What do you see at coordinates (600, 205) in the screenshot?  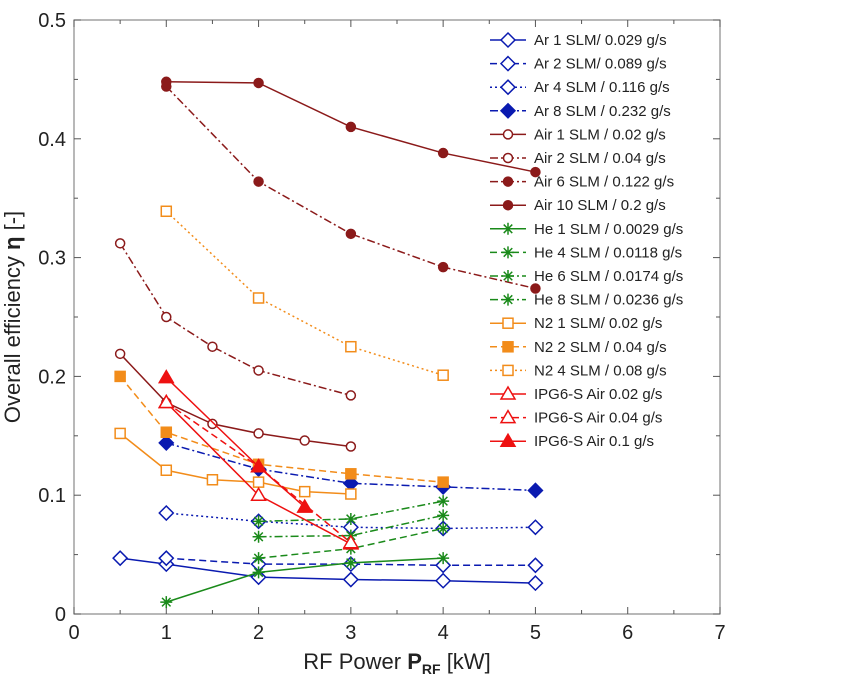 I see `legend-label: Air 10 SLM / 0.2 g/s` at bounding box center [600, 205].